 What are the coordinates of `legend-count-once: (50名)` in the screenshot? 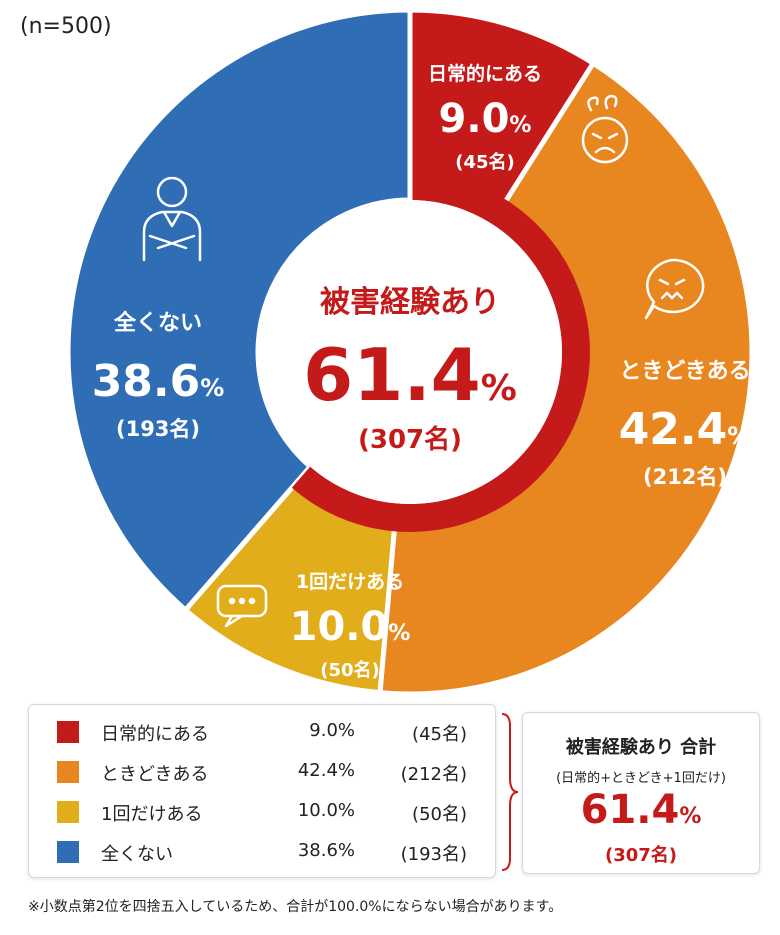 It's located at (439, 814).